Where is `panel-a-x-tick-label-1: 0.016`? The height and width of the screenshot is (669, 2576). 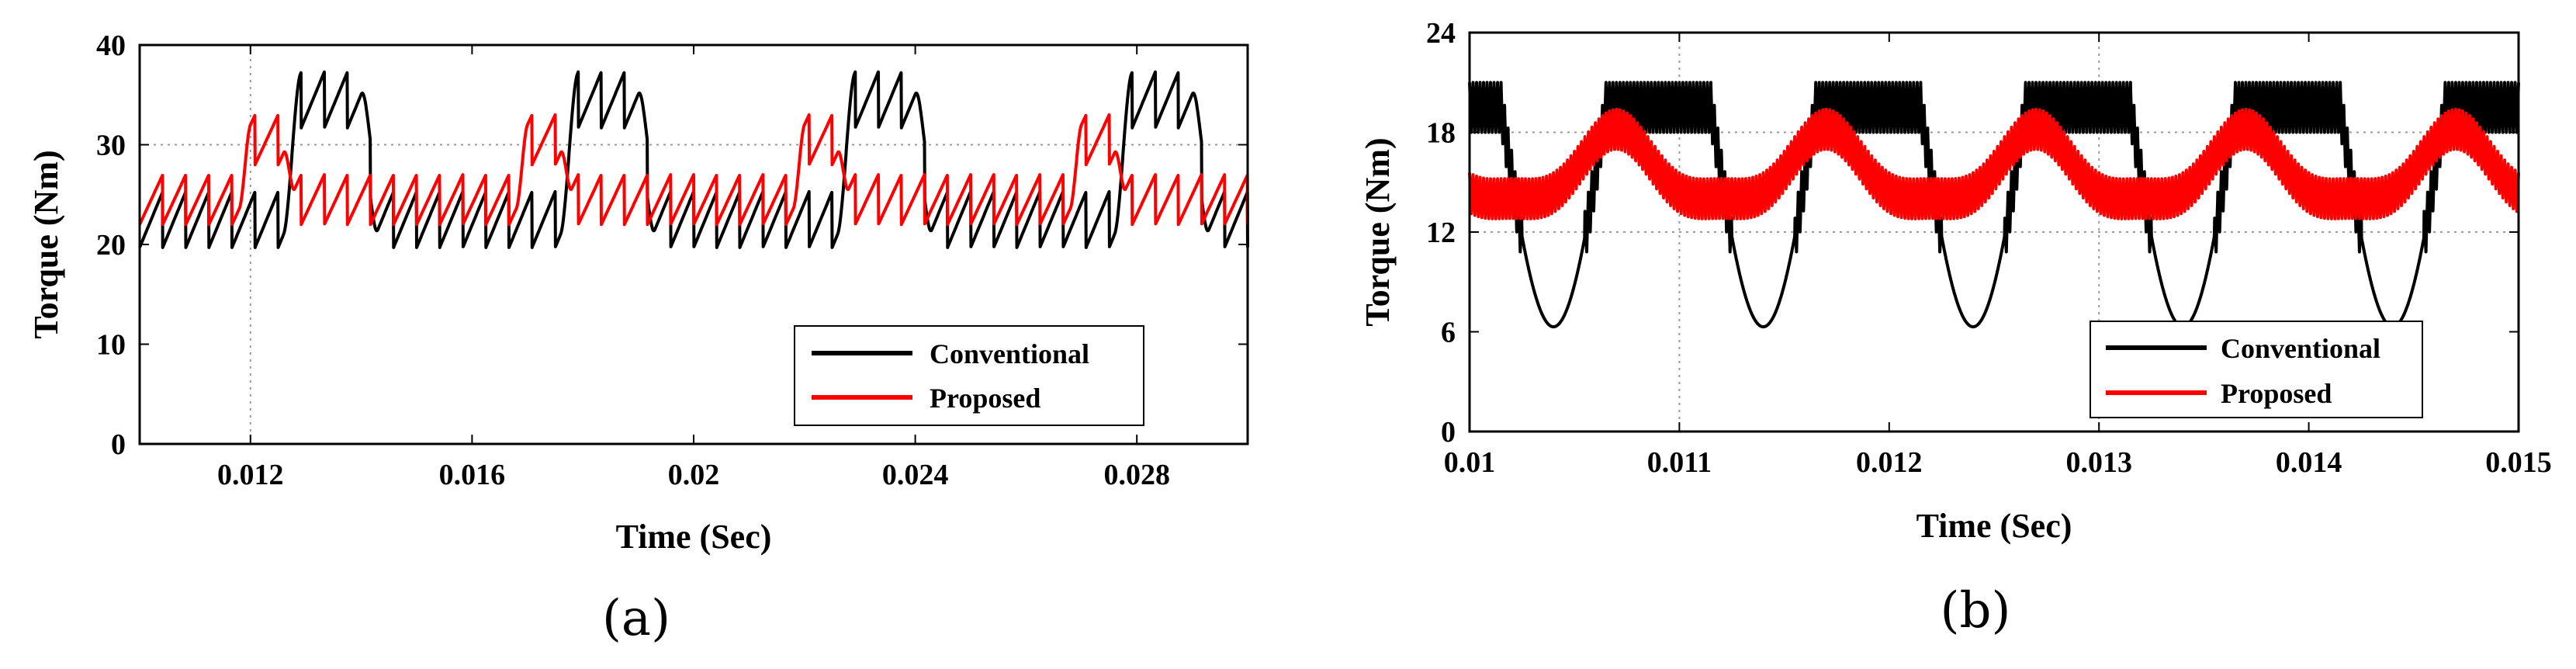 panel-a-x-tick-label-1: 0.016 is located at coordinates (472, 475).